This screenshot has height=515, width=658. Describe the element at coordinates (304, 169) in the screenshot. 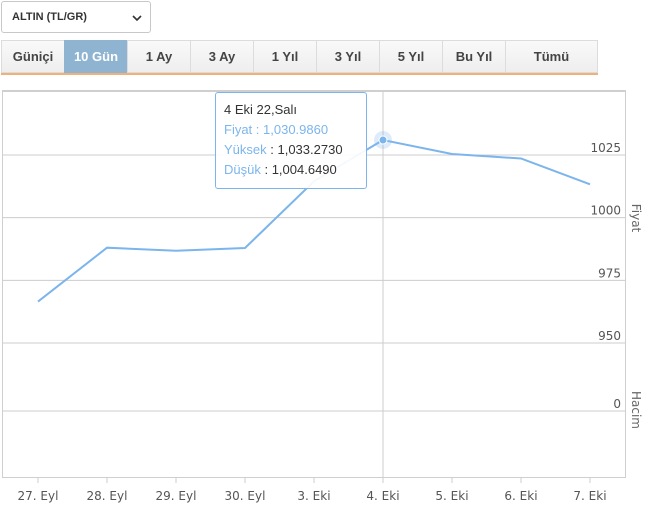

I see `tooltip-low-value: 1,004.6490` at that location.